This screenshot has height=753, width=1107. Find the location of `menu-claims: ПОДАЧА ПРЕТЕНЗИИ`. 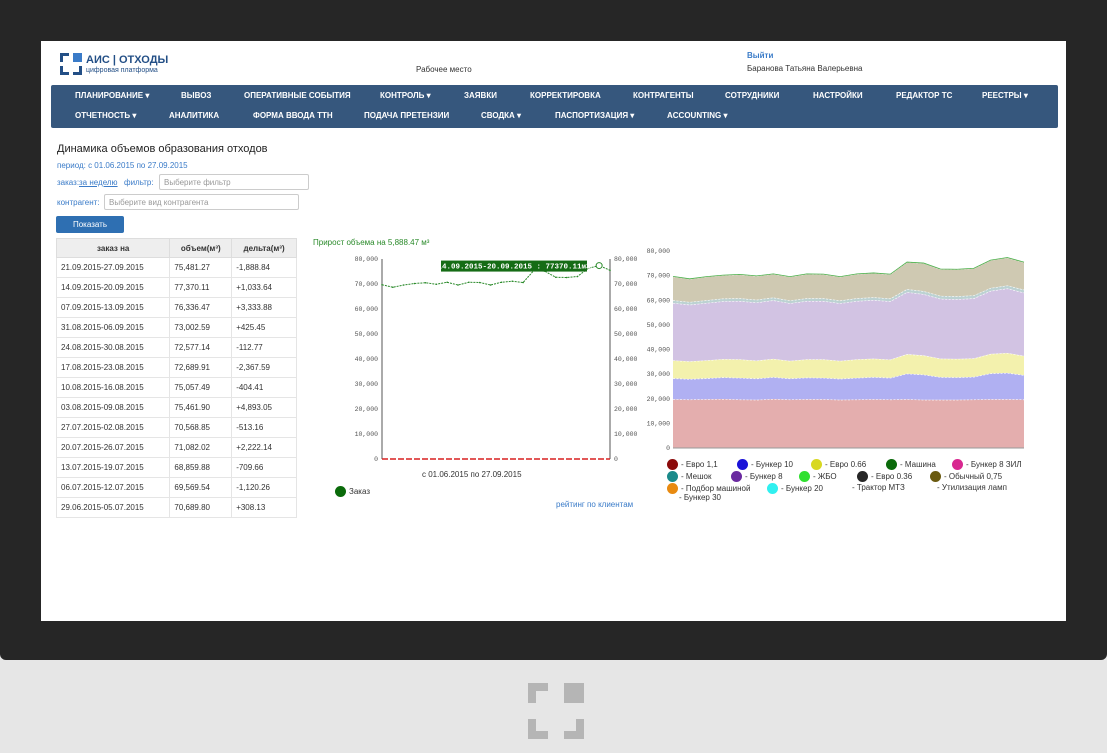

menu-claims: ПОДАЧА ПРЕТЕНЗИИ is located at coordinates (407, 115).